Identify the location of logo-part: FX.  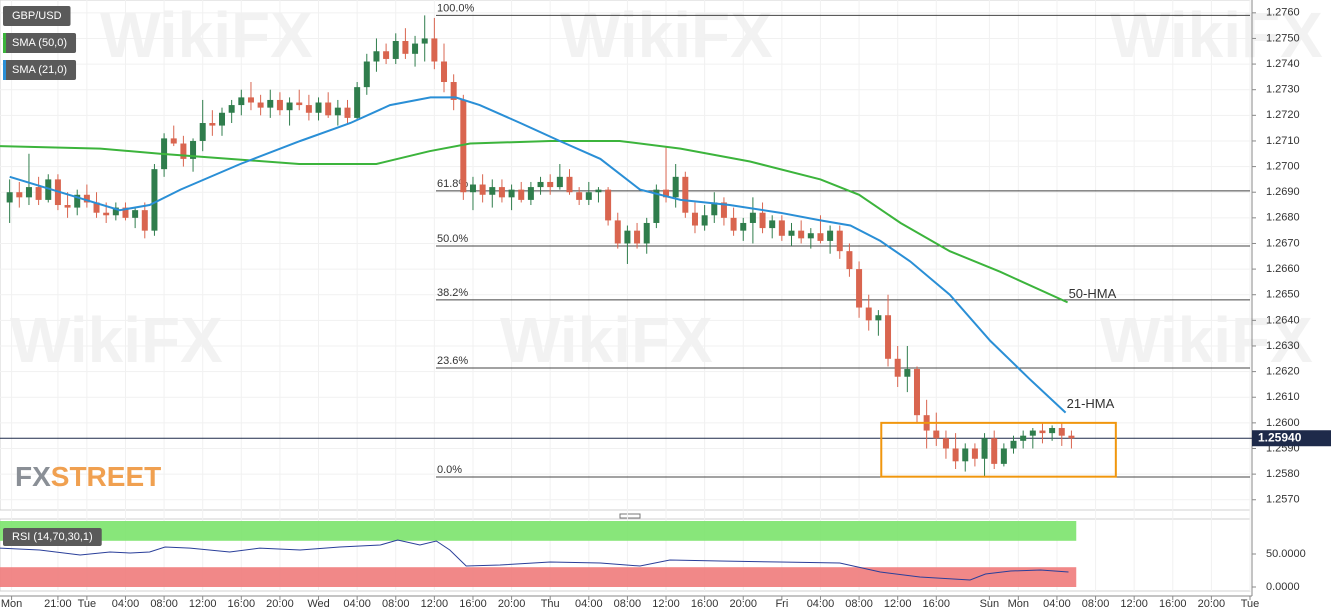
(33, 476).